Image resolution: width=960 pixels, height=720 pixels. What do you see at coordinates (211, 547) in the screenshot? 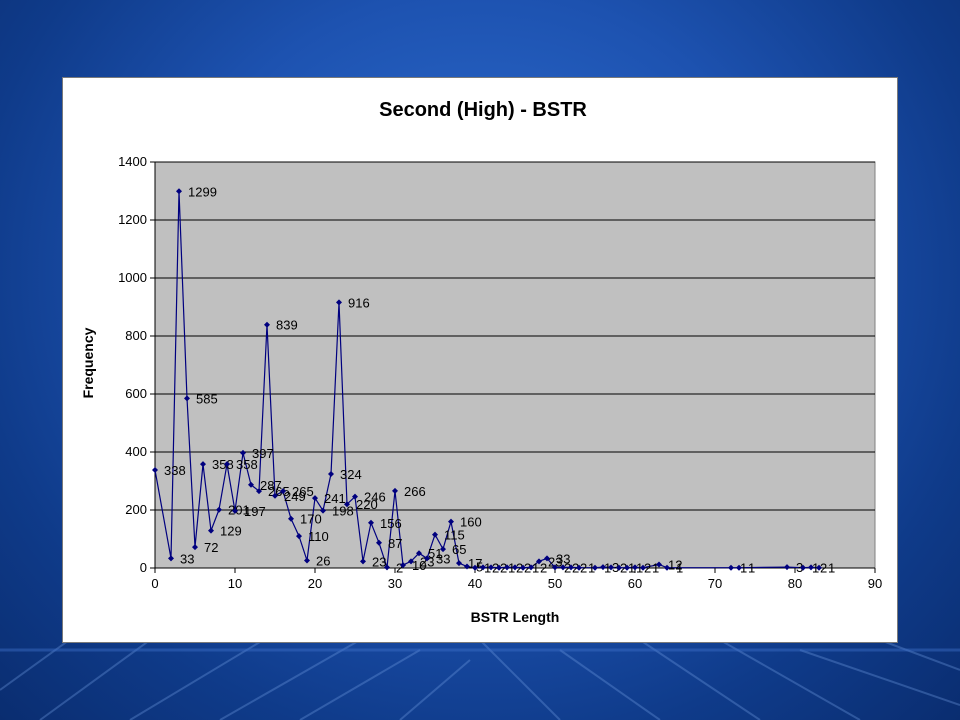
I see `data-label: 72` at bounding box center [211, 547].